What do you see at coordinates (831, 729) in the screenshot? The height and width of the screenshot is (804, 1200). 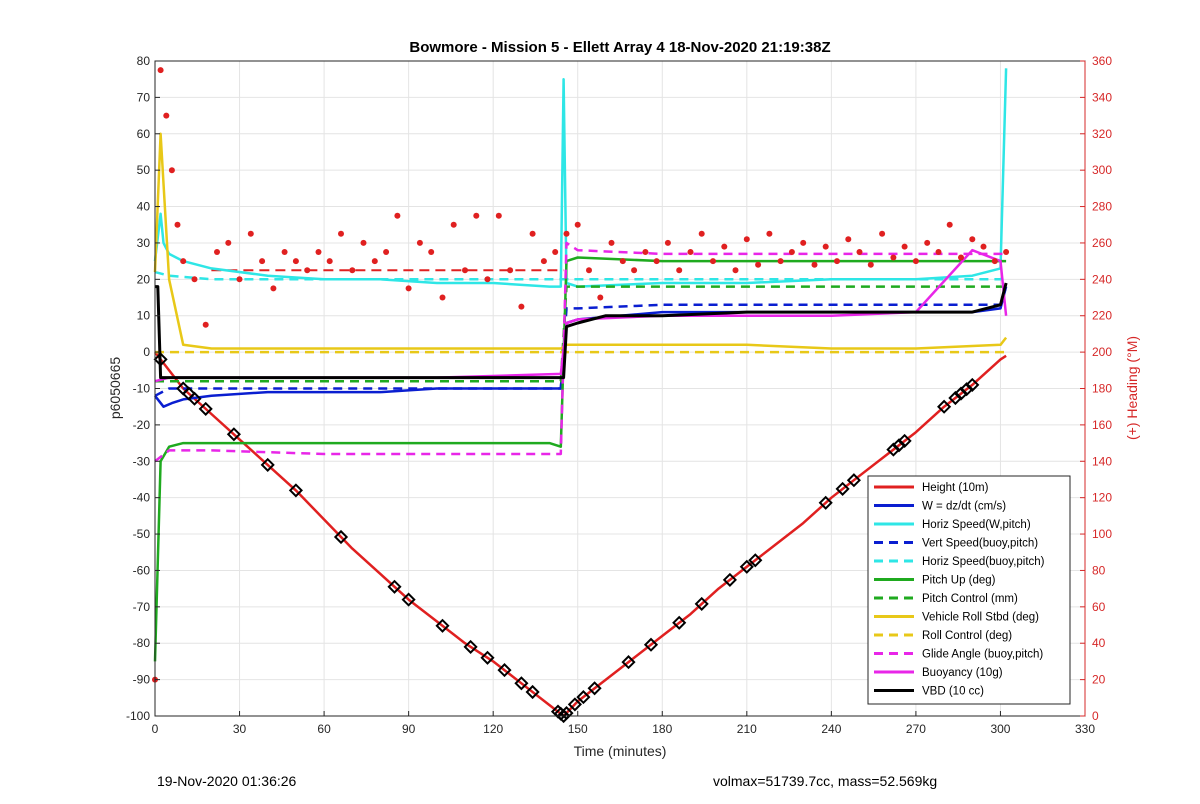 I see `x-tick-label: 240` at bounding box center [831, 729].